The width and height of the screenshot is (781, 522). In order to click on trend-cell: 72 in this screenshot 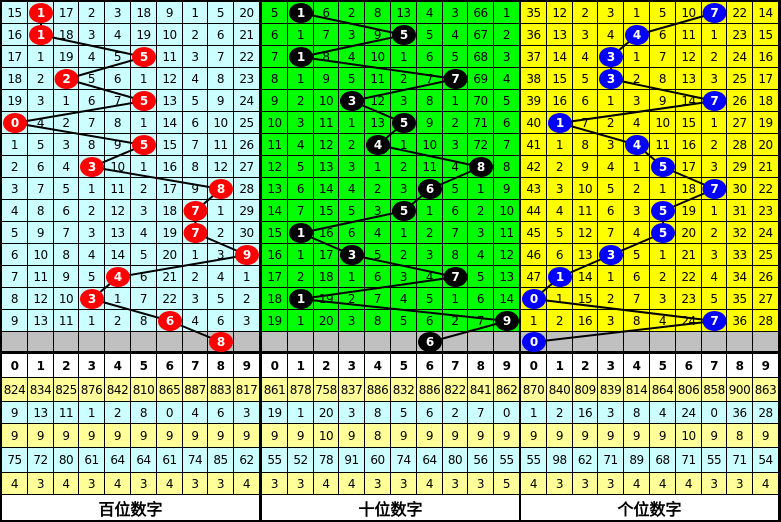, I will do `click(481, 145)`.